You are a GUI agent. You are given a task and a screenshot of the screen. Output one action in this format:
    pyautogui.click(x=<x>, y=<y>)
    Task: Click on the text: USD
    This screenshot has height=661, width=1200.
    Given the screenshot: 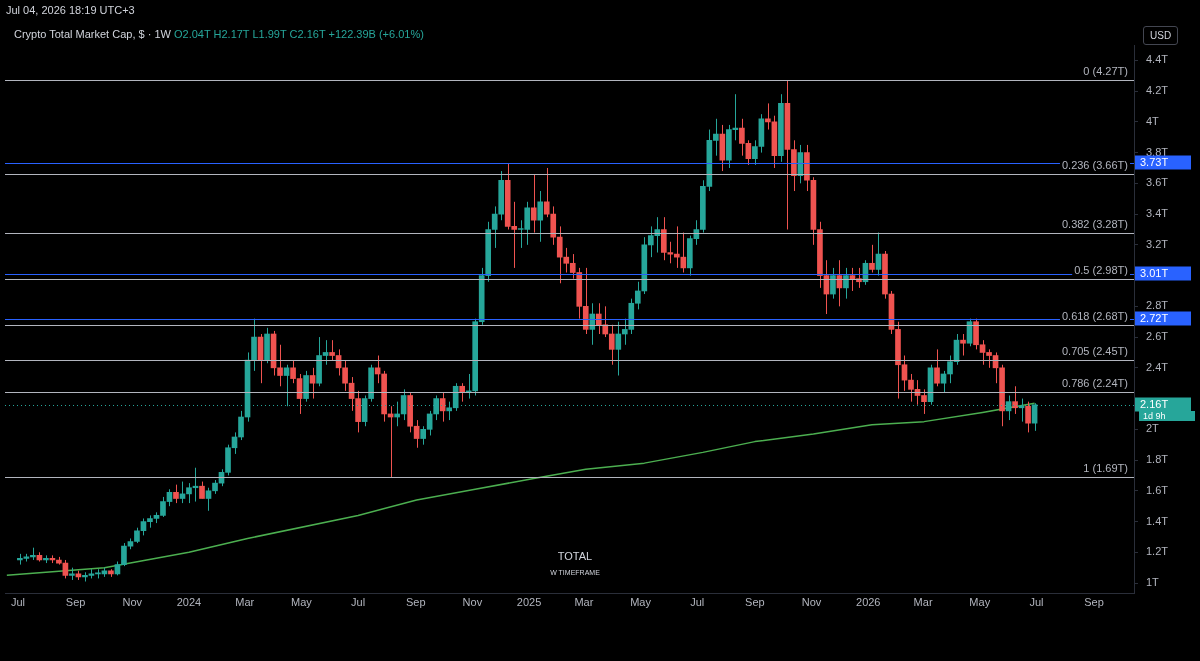 What is the action you would take?
    pyautogui.click(x=1161, y=35)
    